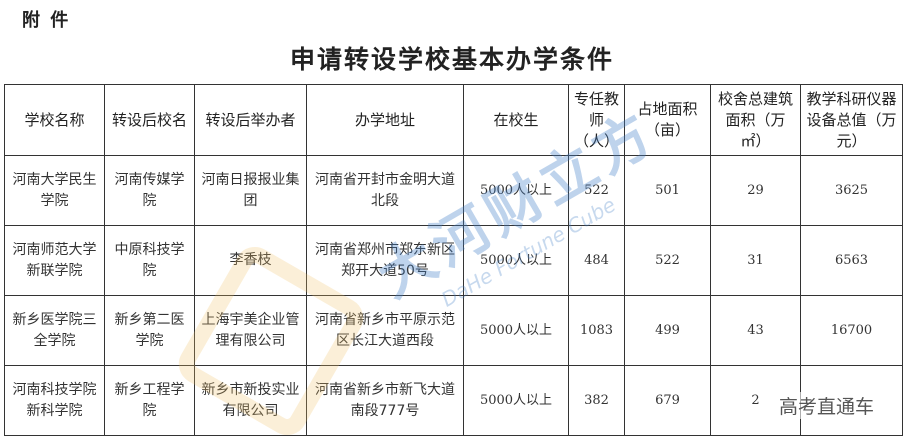 This screenshot has height=442, width=904. What do you see at coordinates (385, 400) in the screenshot?
I see `table-cell: 河南省新乡市新飞大道南段777号` at bounding box center [385, 400].